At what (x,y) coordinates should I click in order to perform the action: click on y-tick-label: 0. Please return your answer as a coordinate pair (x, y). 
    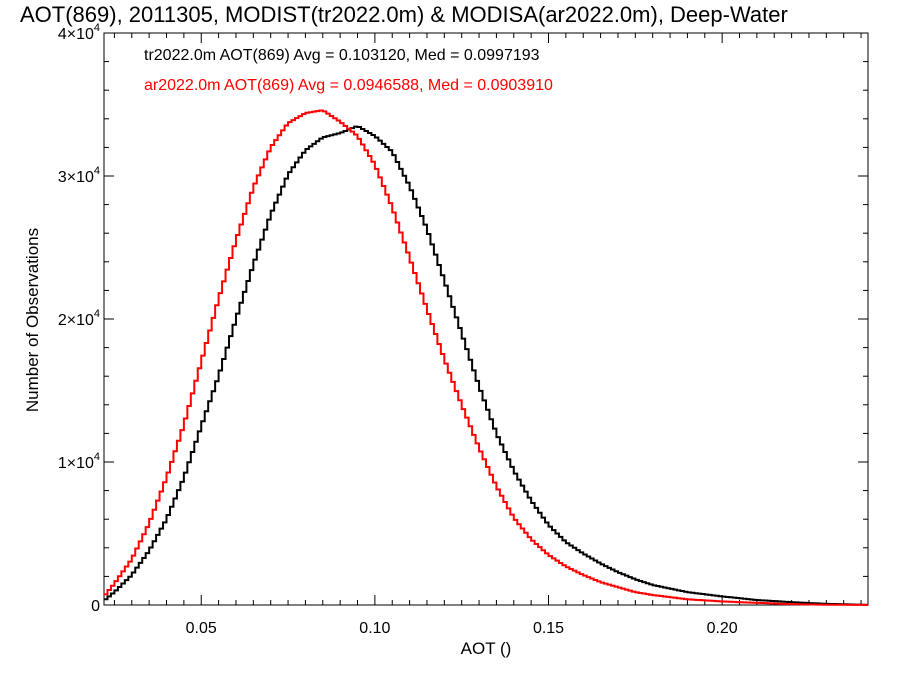
    Looking at the image, I should click on (95, 606).